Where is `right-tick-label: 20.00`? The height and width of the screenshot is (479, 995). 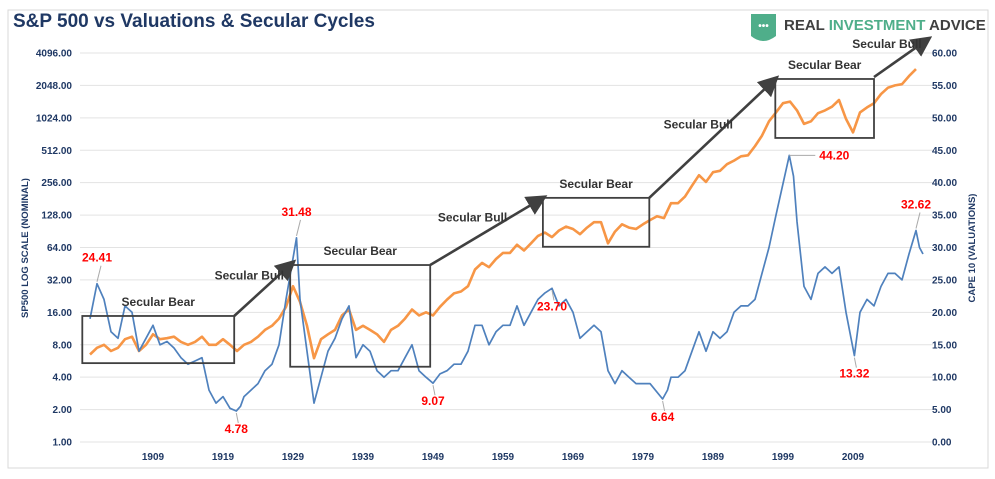 right-tick-label: 20.00 is located at coordinates (944, 313).